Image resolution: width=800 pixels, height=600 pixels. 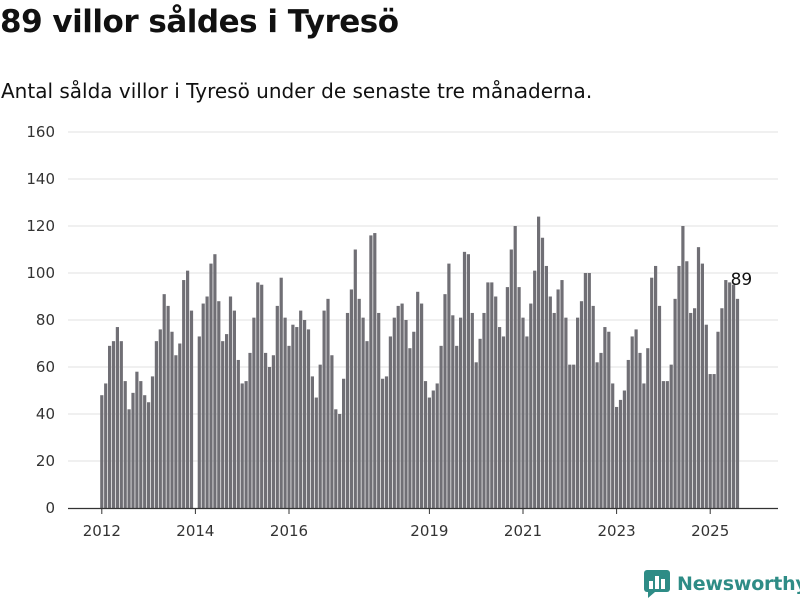 What do you see at coordinates (45, 414) in the screenshot?
I see `y-tick-label: 40` at bounding box center [45, 414].